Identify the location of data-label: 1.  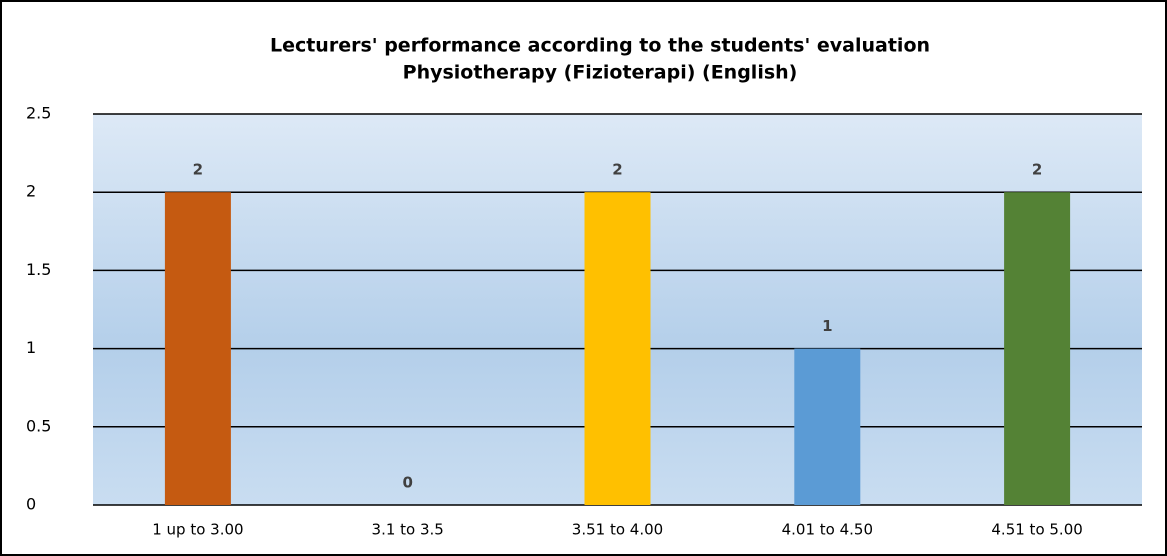
(827, 326).